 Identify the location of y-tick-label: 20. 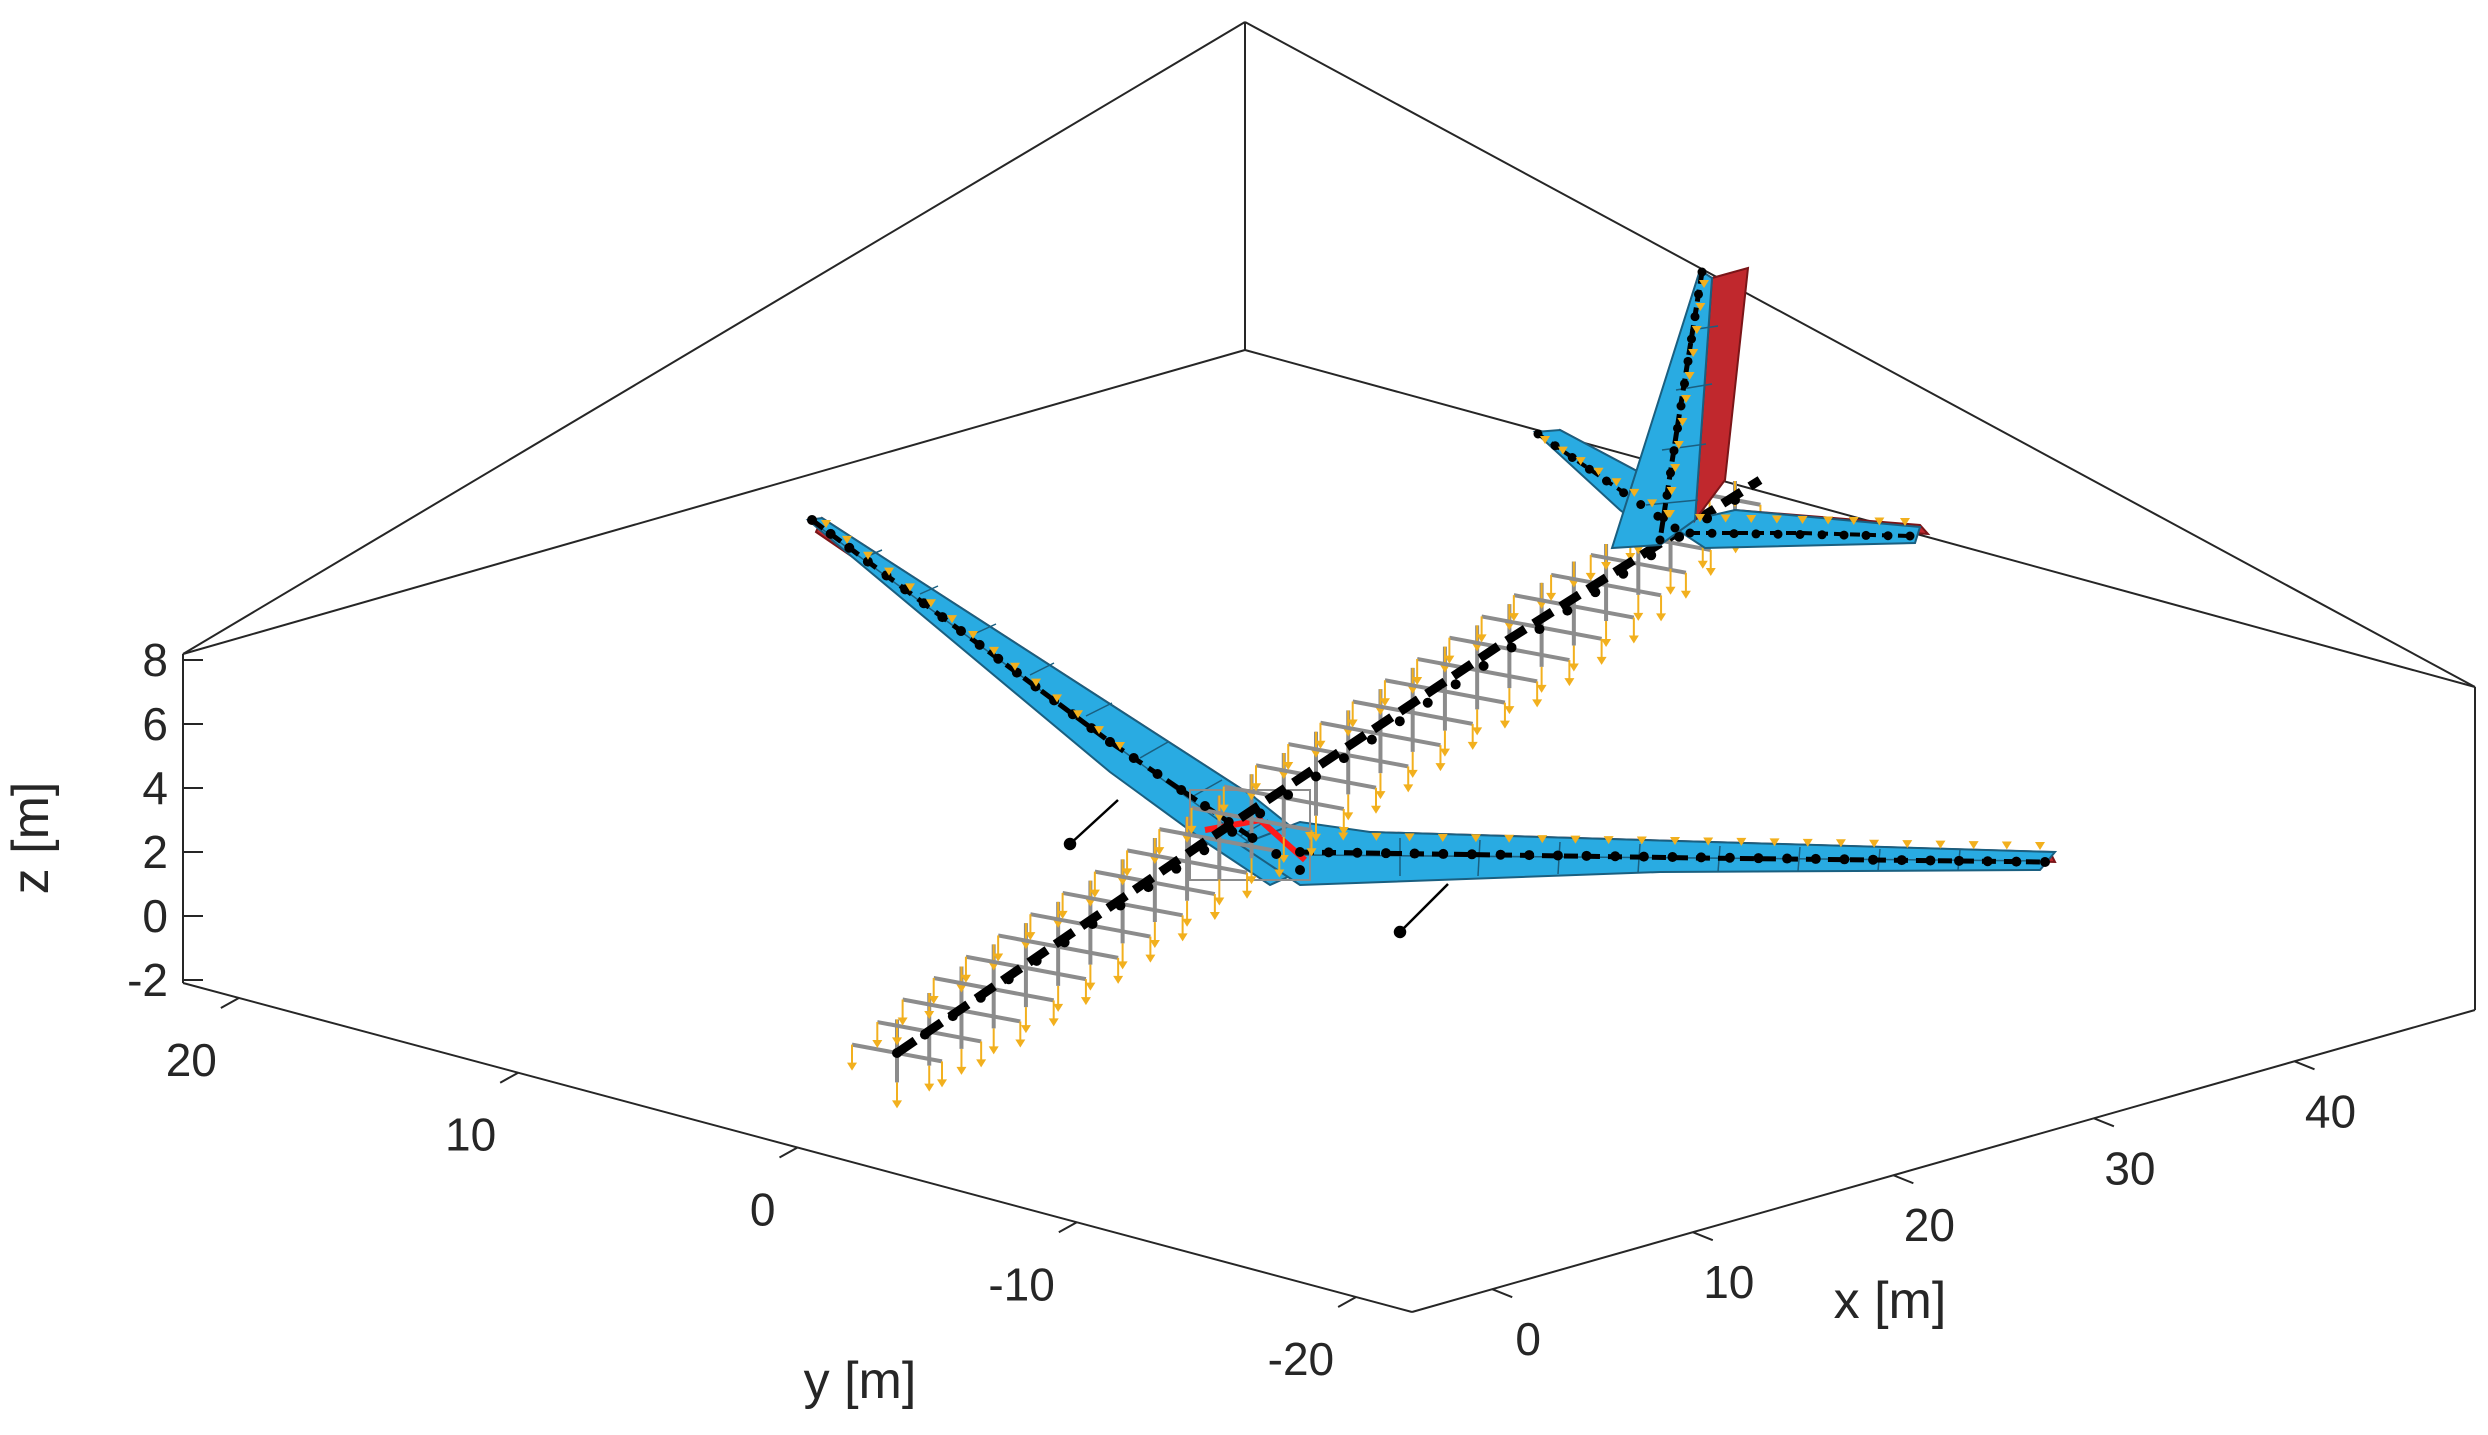
(191, 1060).